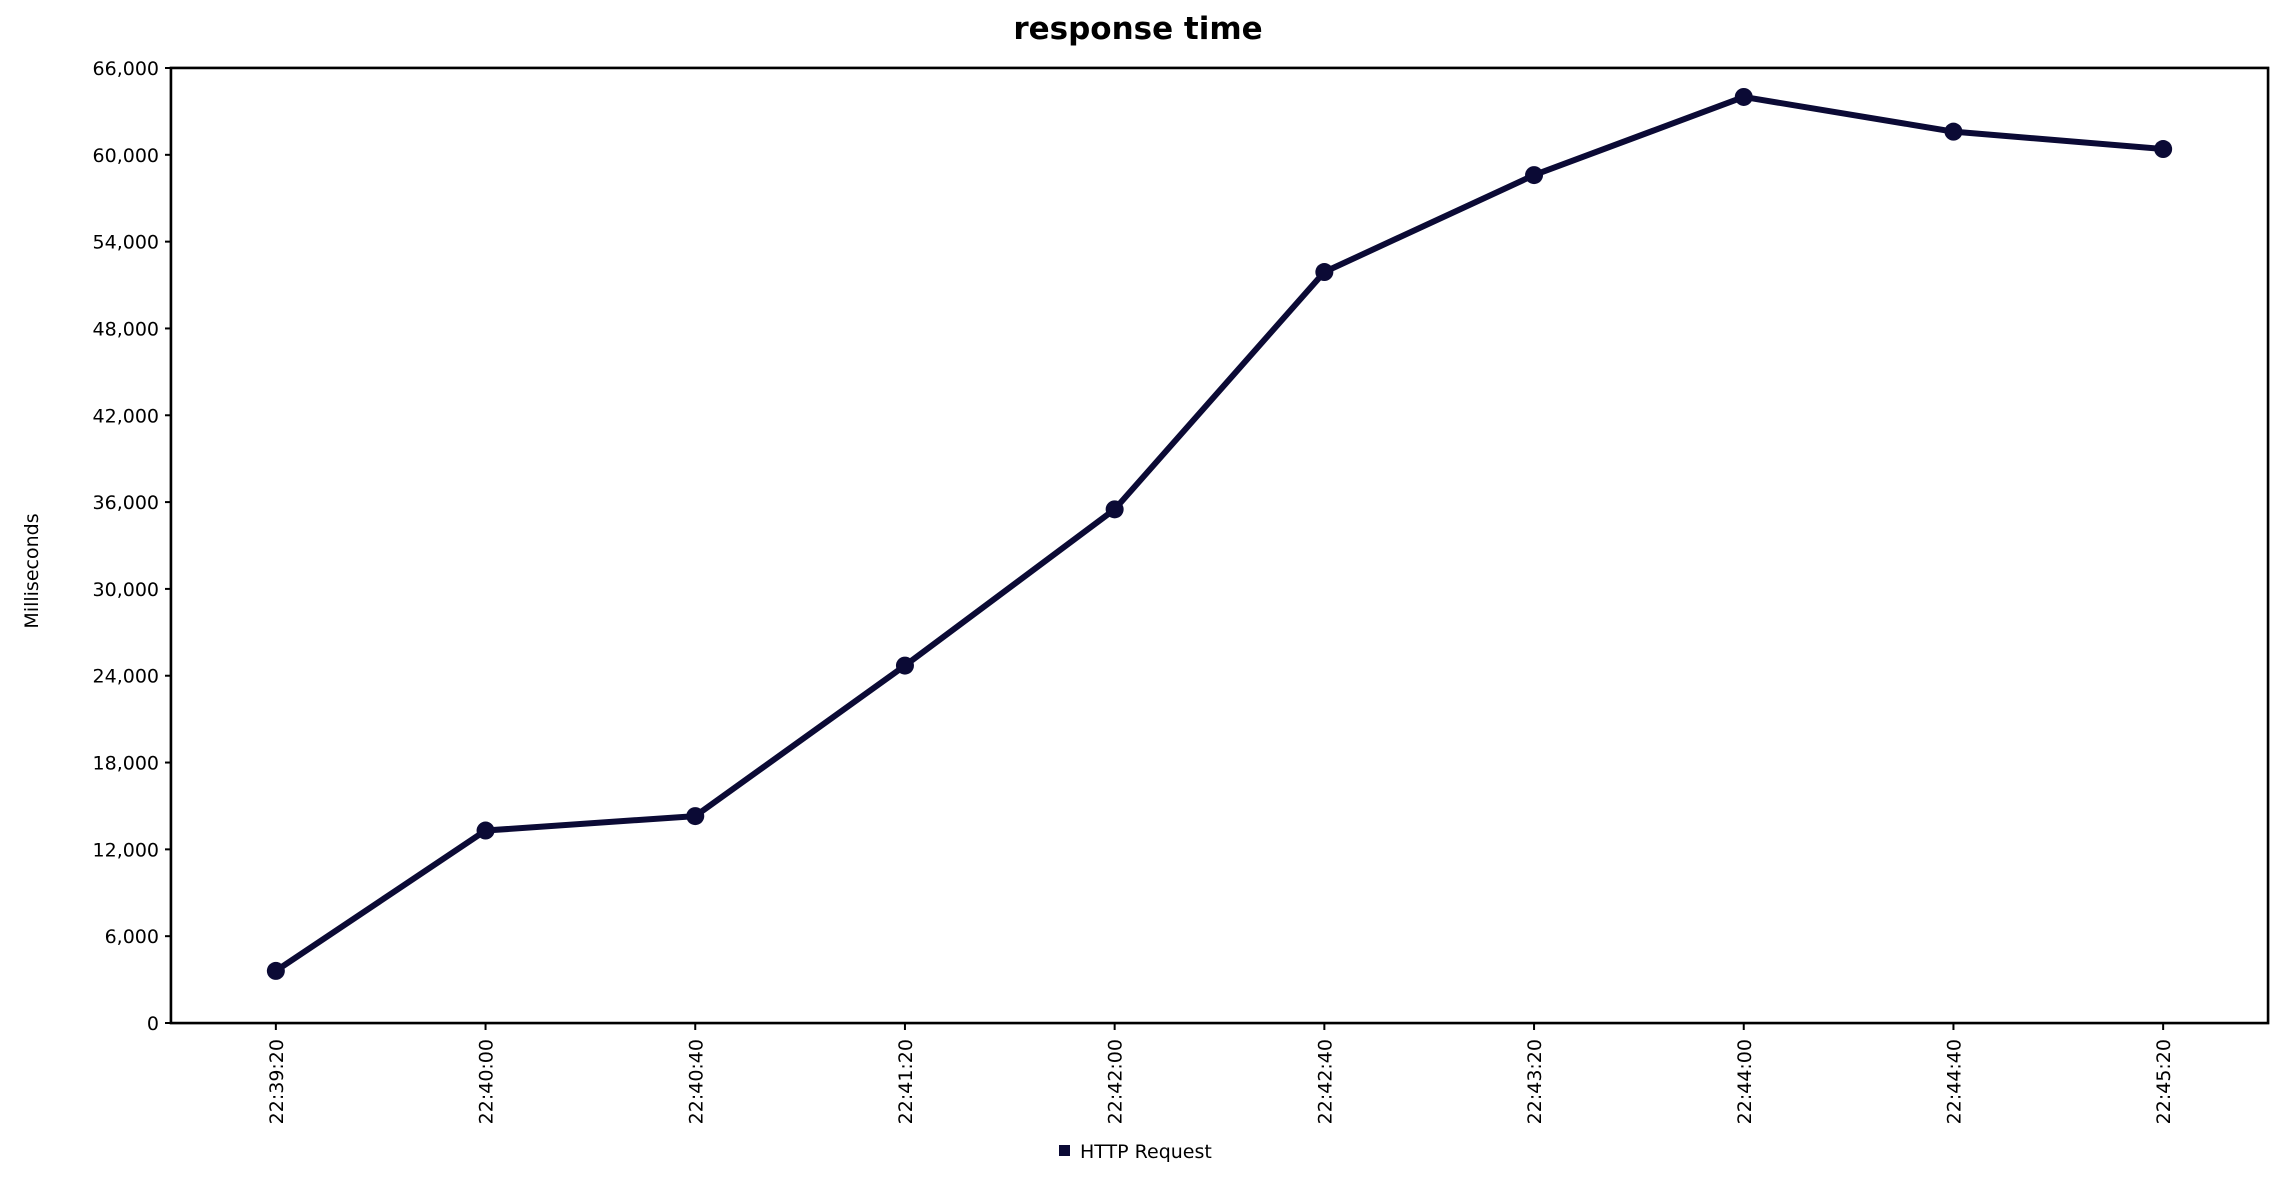 The height and width of the screenshot is (1192, 2276). What do you see at coordinates (696, 1081) in the screenshot?
I see `x-tick-label: 22:40:40` at bounding box center [696, 1081].